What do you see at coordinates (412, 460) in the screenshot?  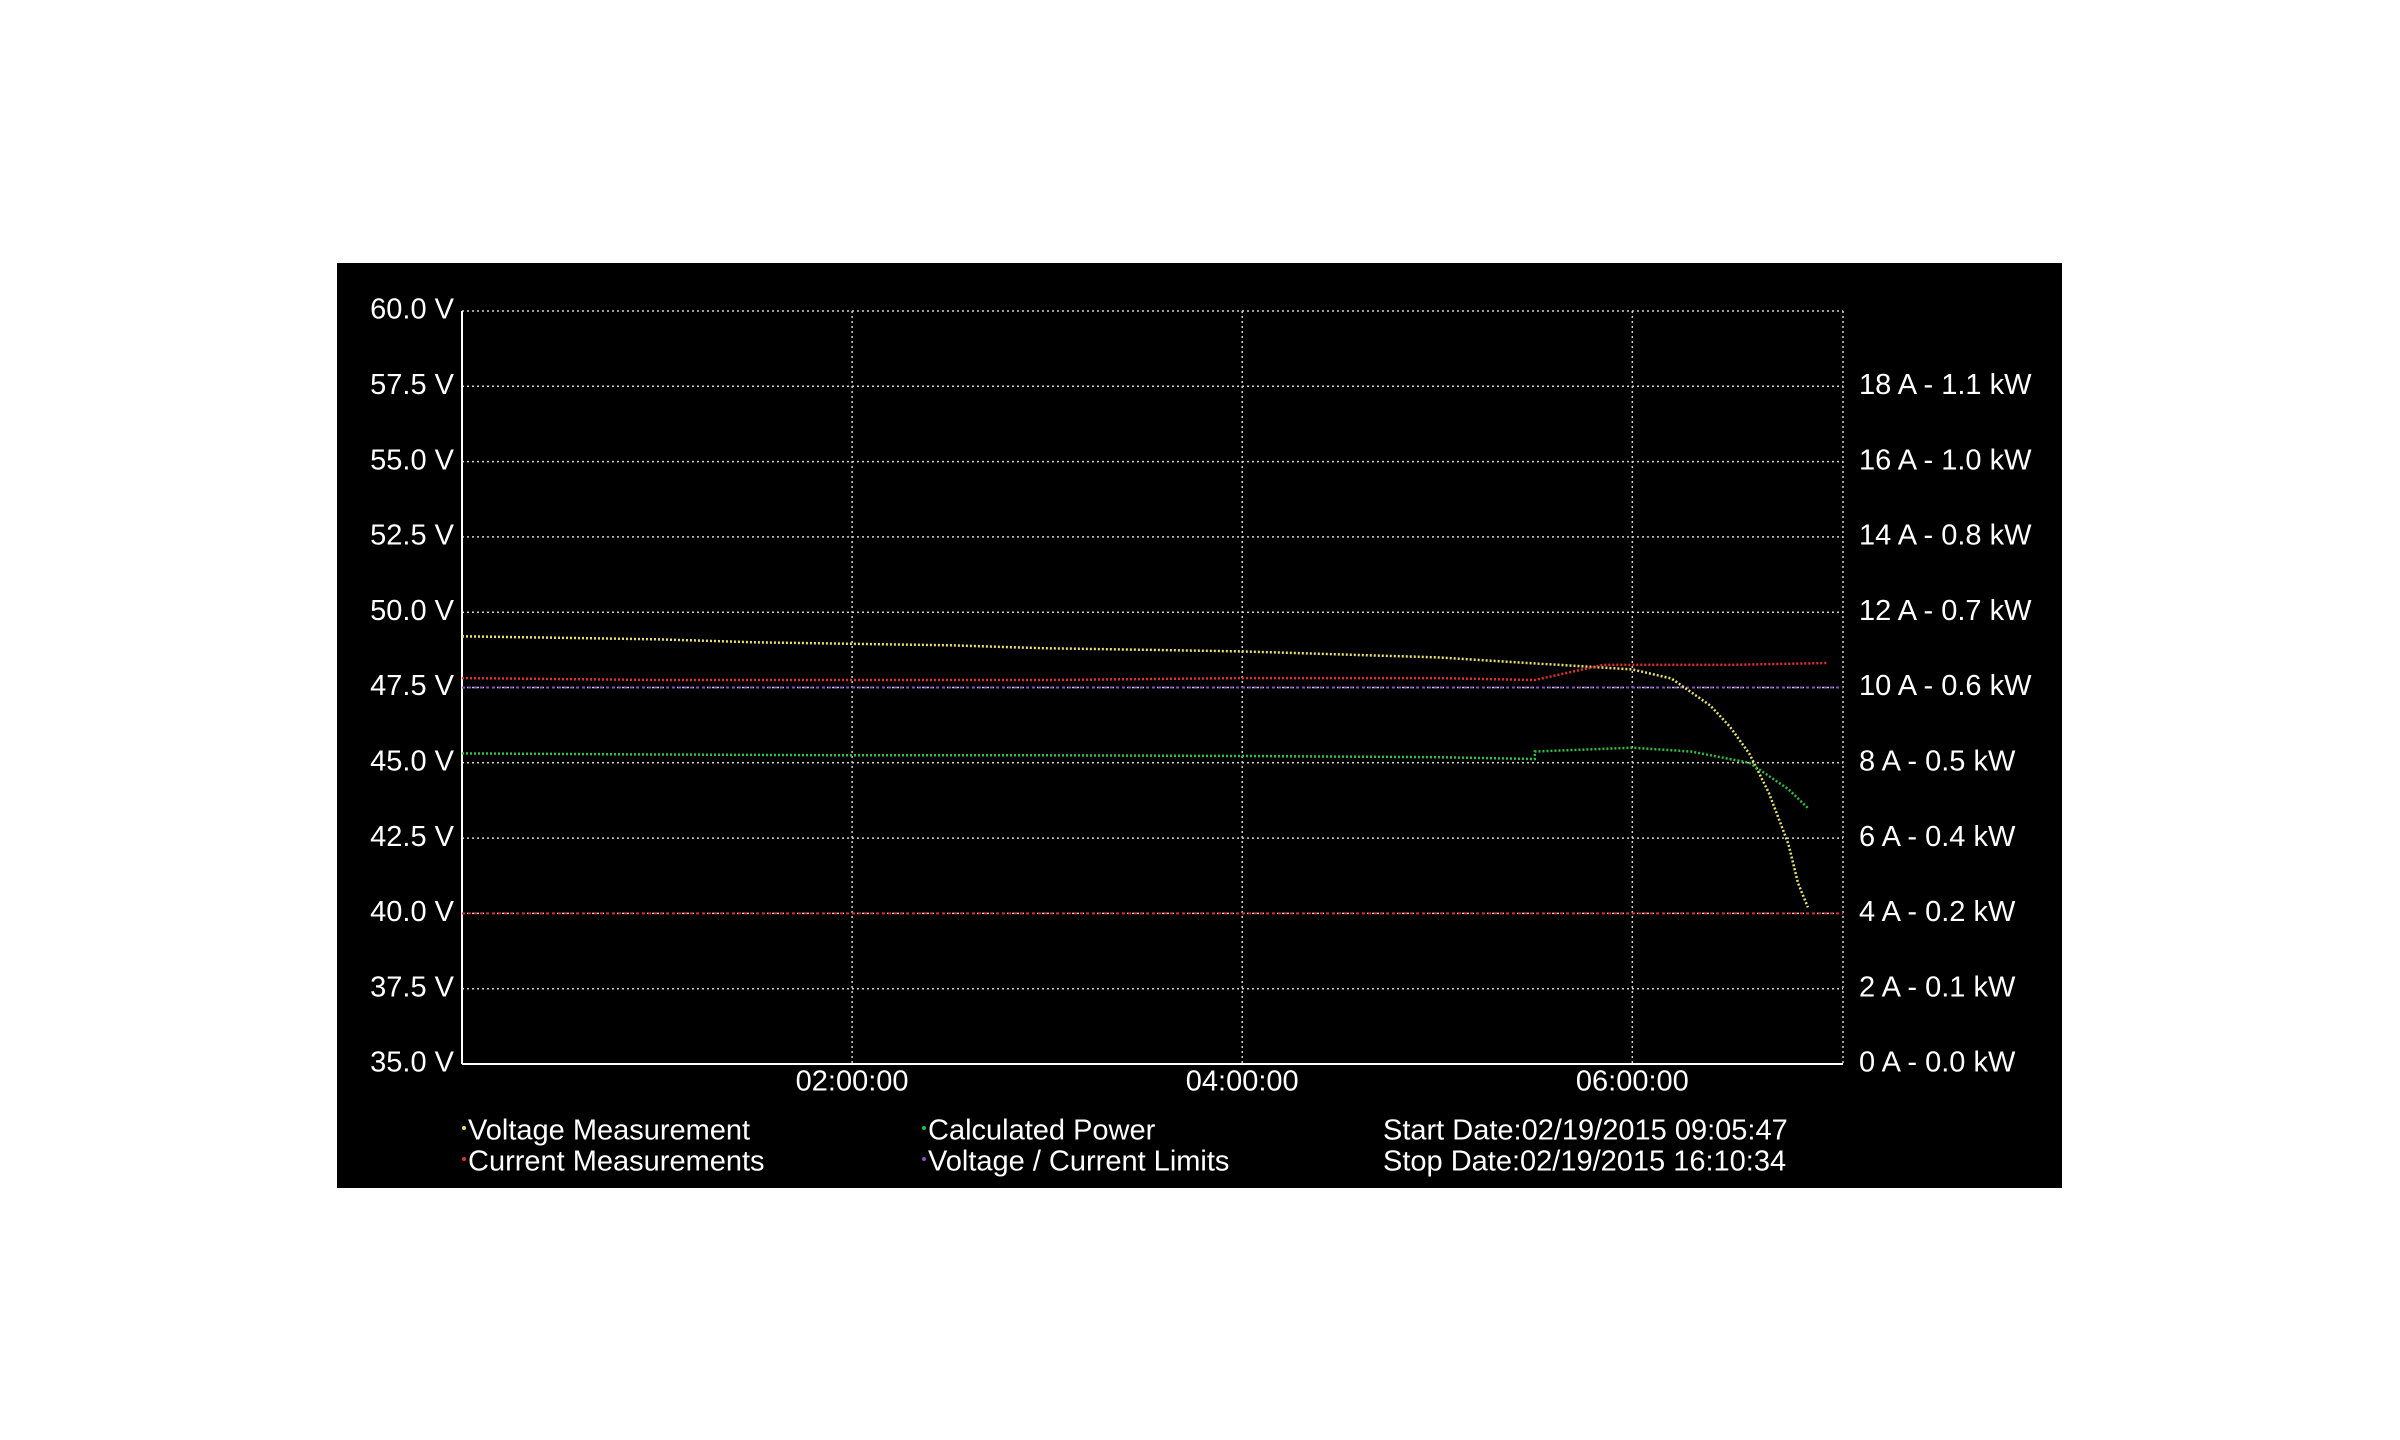 I see `y-tick-label: 55.0 V` at bounding box center [412, 460].